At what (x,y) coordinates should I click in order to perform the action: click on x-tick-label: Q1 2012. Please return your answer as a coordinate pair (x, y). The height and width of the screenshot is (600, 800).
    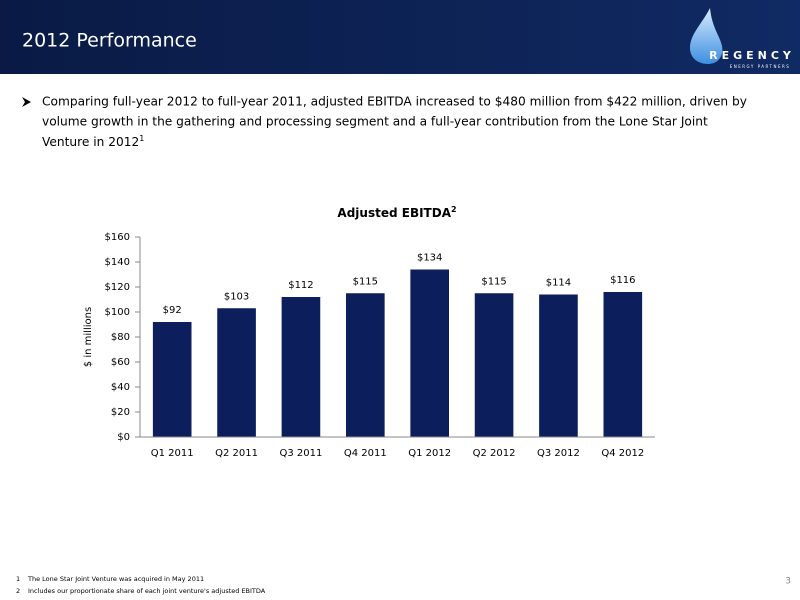
    Looking at the image, I should click on (429, 453).